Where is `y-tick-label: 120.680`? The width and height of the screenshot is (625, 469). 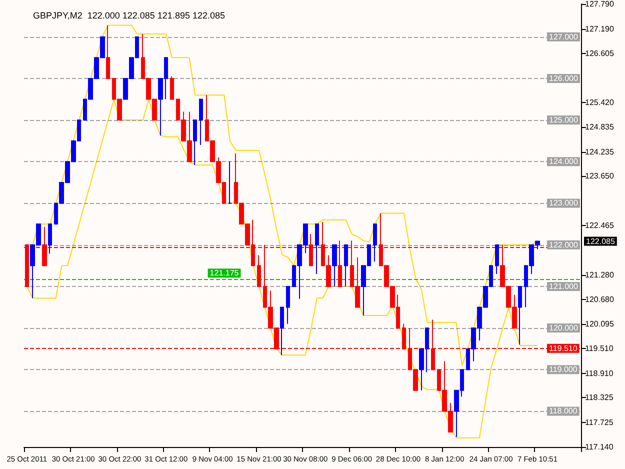
y-tick-label: 120.680 is located at coordinates (599, 299).